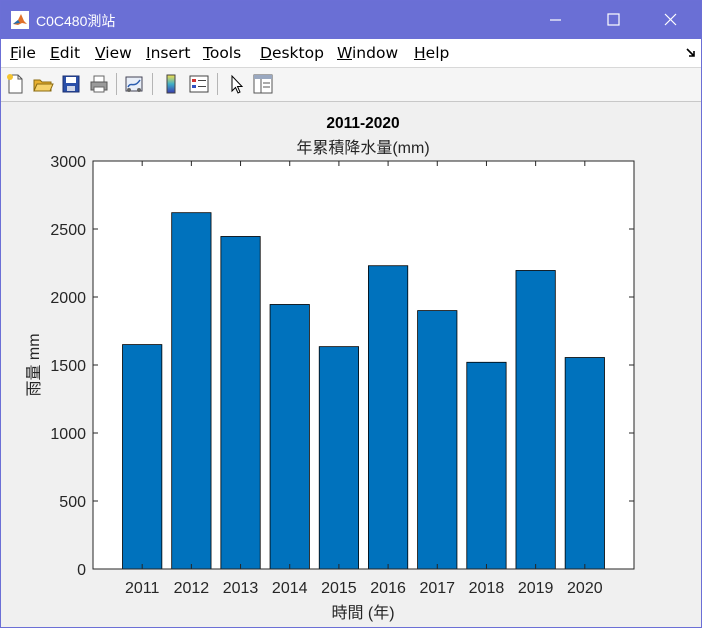 This screenshot has height=628, width=702. What do you see at coordinates (368, 53) in the screenshot?
I see `menu-window: Window` at bounding box center [368, 53].